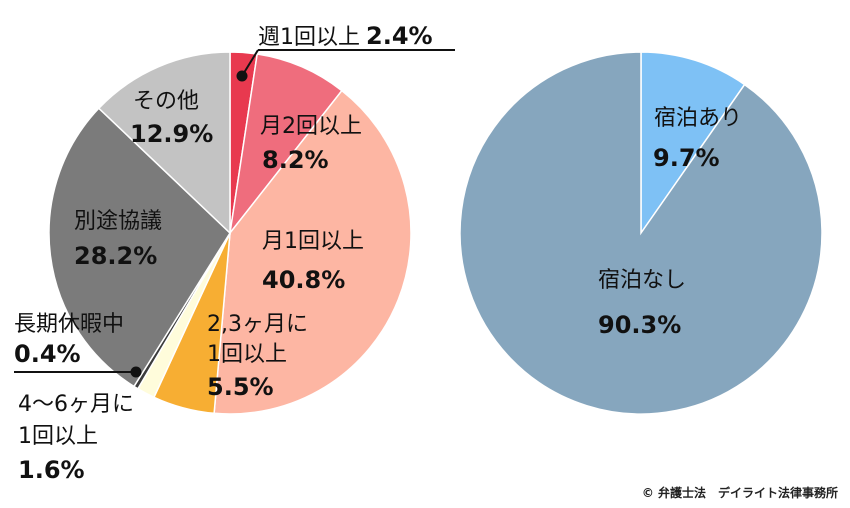 This screenshot has width=850, height=508. Describe the element at coordinates (311, 126) in the screenshot. I see `label-month2-name: 月2回以上` at that location.